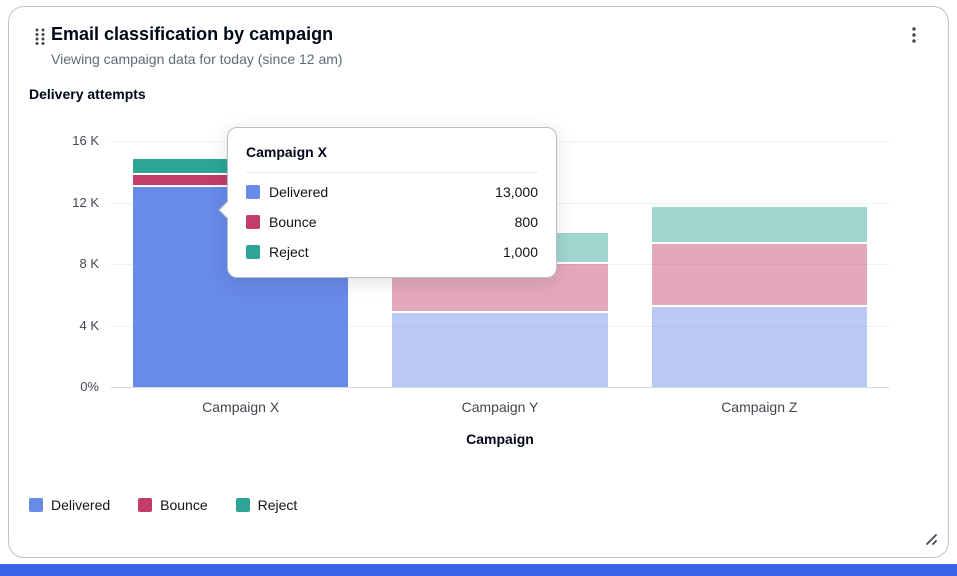 Image resolution: width=957 pixels, height=576 pixels. I want to click on drag-indicator-icon, so click(40, 34).